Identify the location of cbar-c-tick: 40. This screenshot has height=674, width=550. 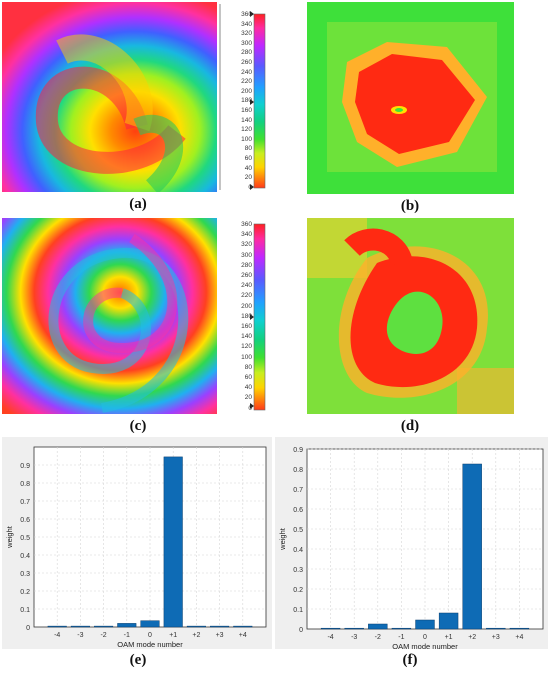
(248, 388).